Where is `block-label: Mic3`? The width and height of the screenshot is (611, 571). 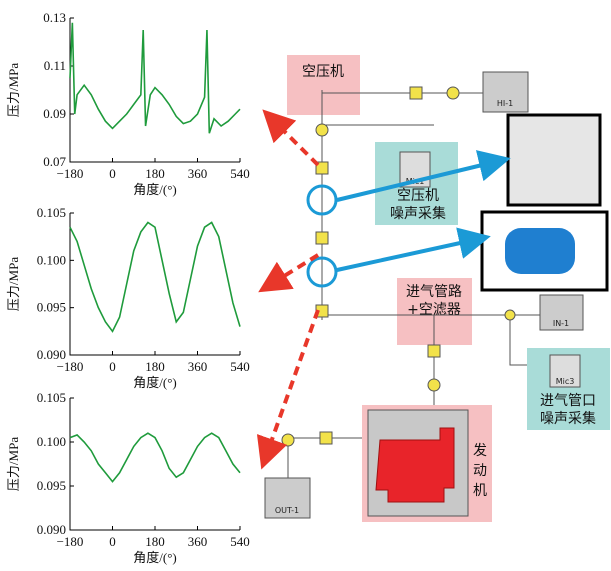 block-label: Mic3 is located at coordinates (565, 381).